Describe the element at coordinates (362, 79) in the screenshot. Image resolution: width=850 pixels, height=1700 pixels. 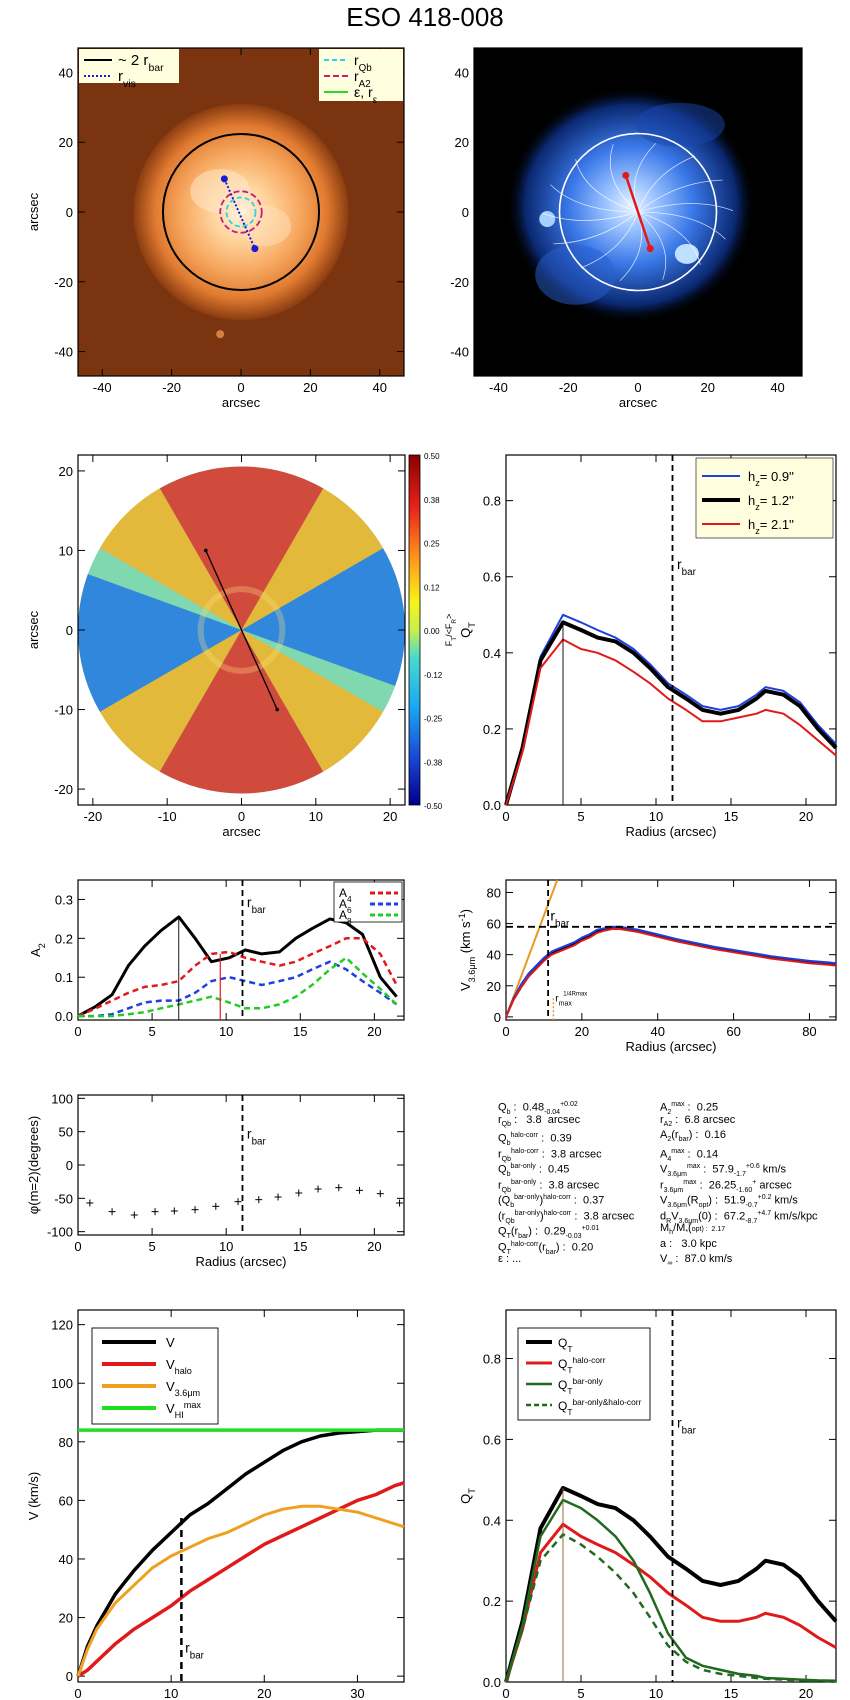
I see `legend-label: rA2` at that location.